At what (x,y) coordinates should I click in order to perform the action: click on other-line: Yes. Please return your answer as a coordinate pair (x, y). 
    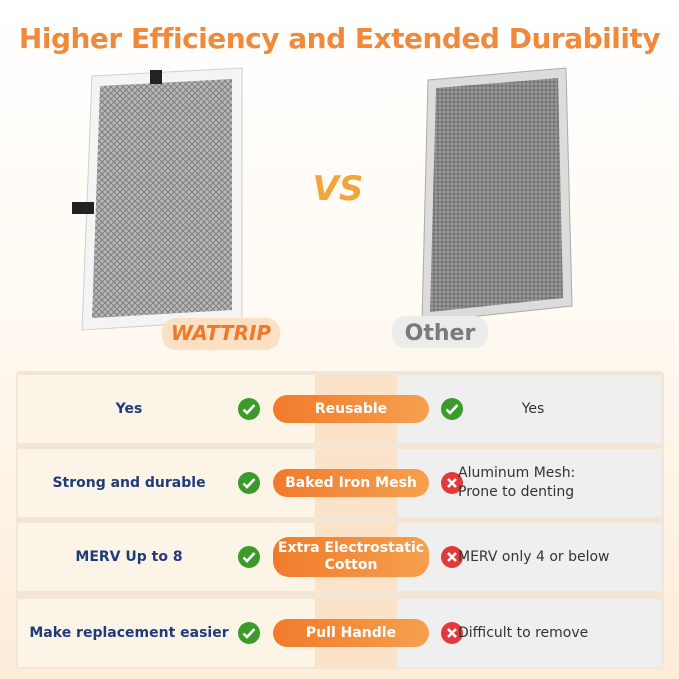
    Looking at the image, I should click on (533, 408).